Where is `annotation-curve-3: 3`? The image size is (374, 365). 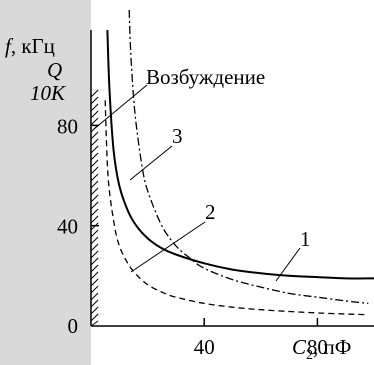 annotation-curve-3: 3 is located at coordinates (177, 136).